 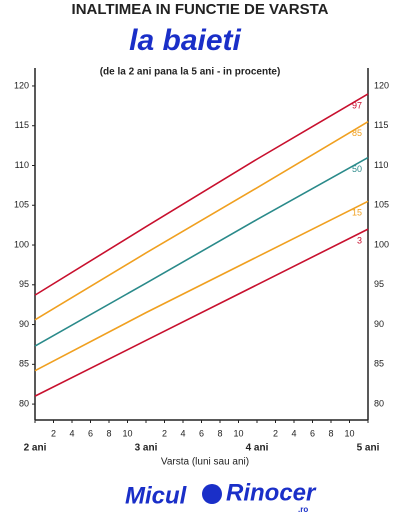 What do you see at coordinates (22, 125) in the screenshot?
I see `y-tick-label: 115` at bounding box center [22, 125].